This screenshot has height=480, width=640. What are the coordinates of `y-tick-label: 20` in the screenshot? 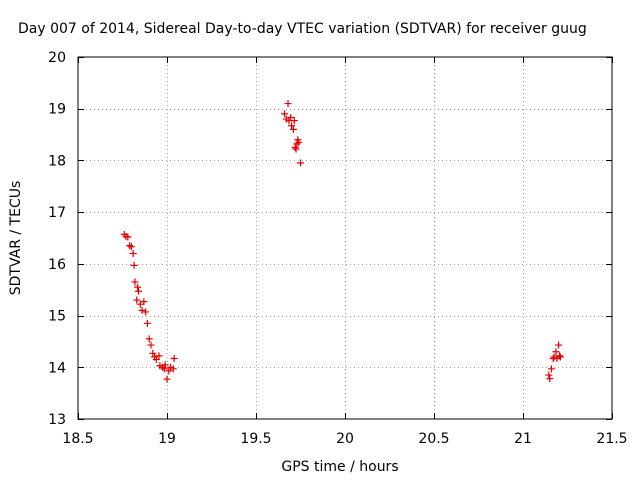 It's located at (57, 58).